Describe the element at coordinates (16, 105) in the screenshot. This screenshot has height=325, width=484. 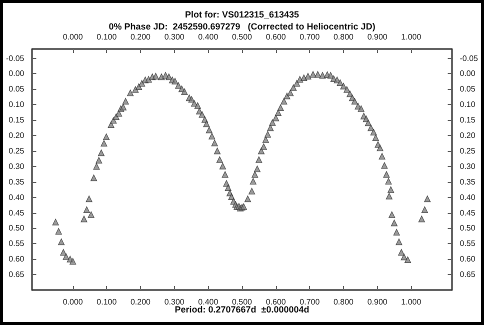
I see `y-tick-label: 0.10` at that location.